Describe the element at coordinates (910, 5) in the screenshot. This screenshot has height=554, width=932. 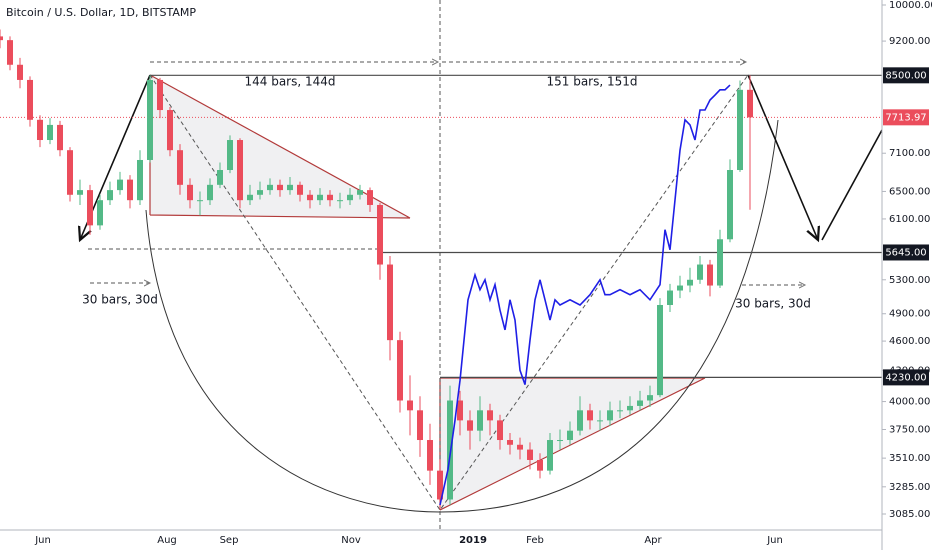
I see `y-tick-label: 10000.00` at that location.